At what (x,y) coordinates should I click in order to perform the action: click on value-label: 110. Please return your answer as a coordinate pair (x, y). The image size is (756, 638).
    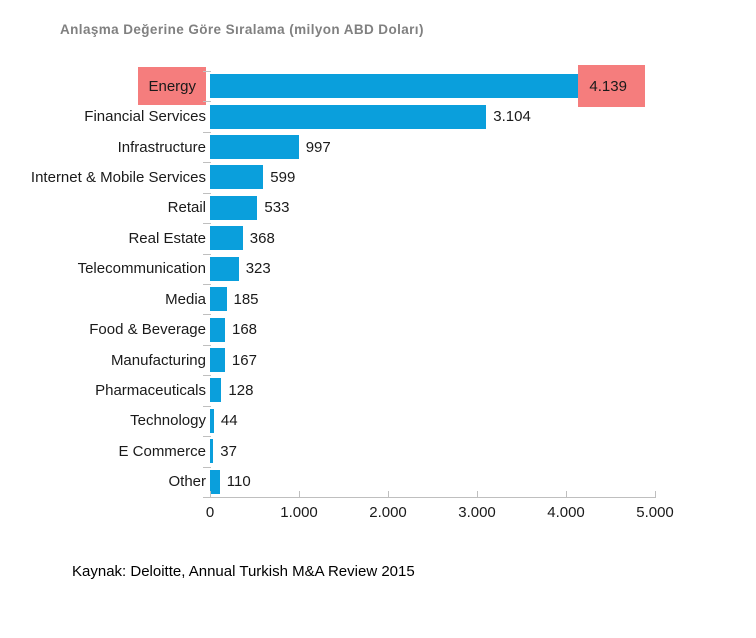
    Looking at the image, I should click on (238, 482).